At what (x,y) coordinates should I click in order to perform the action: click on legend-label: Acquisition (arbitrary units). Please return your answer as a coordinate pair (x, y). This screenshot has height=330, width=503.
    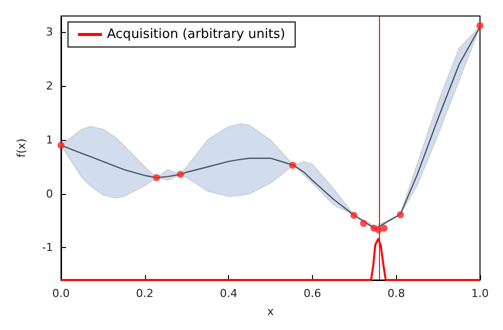
    Looking at the image, I should click on (196, 34).